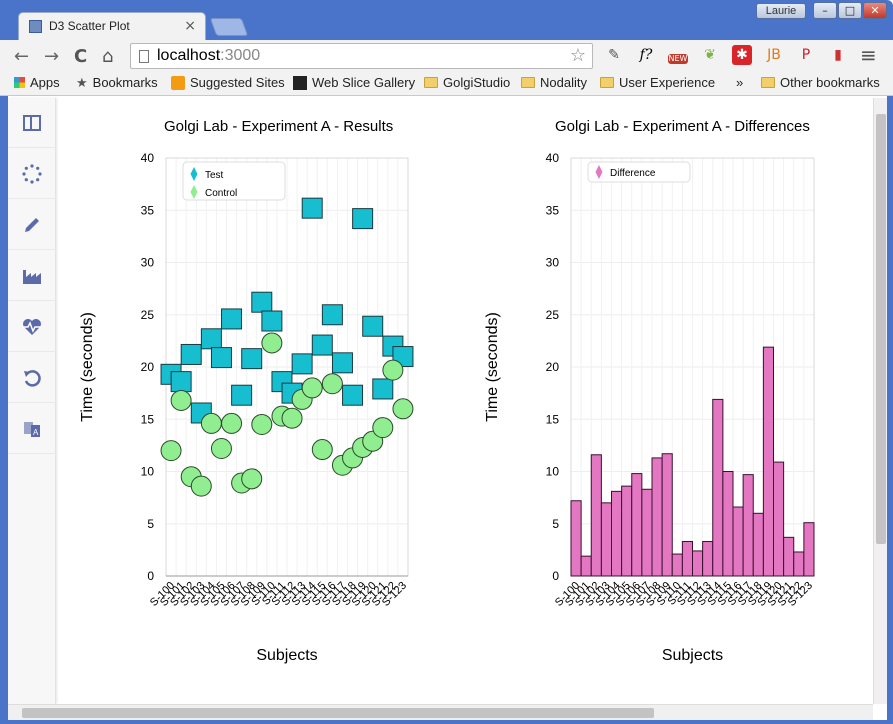  I want to click on apps-grid-icon, so click(19, 82).